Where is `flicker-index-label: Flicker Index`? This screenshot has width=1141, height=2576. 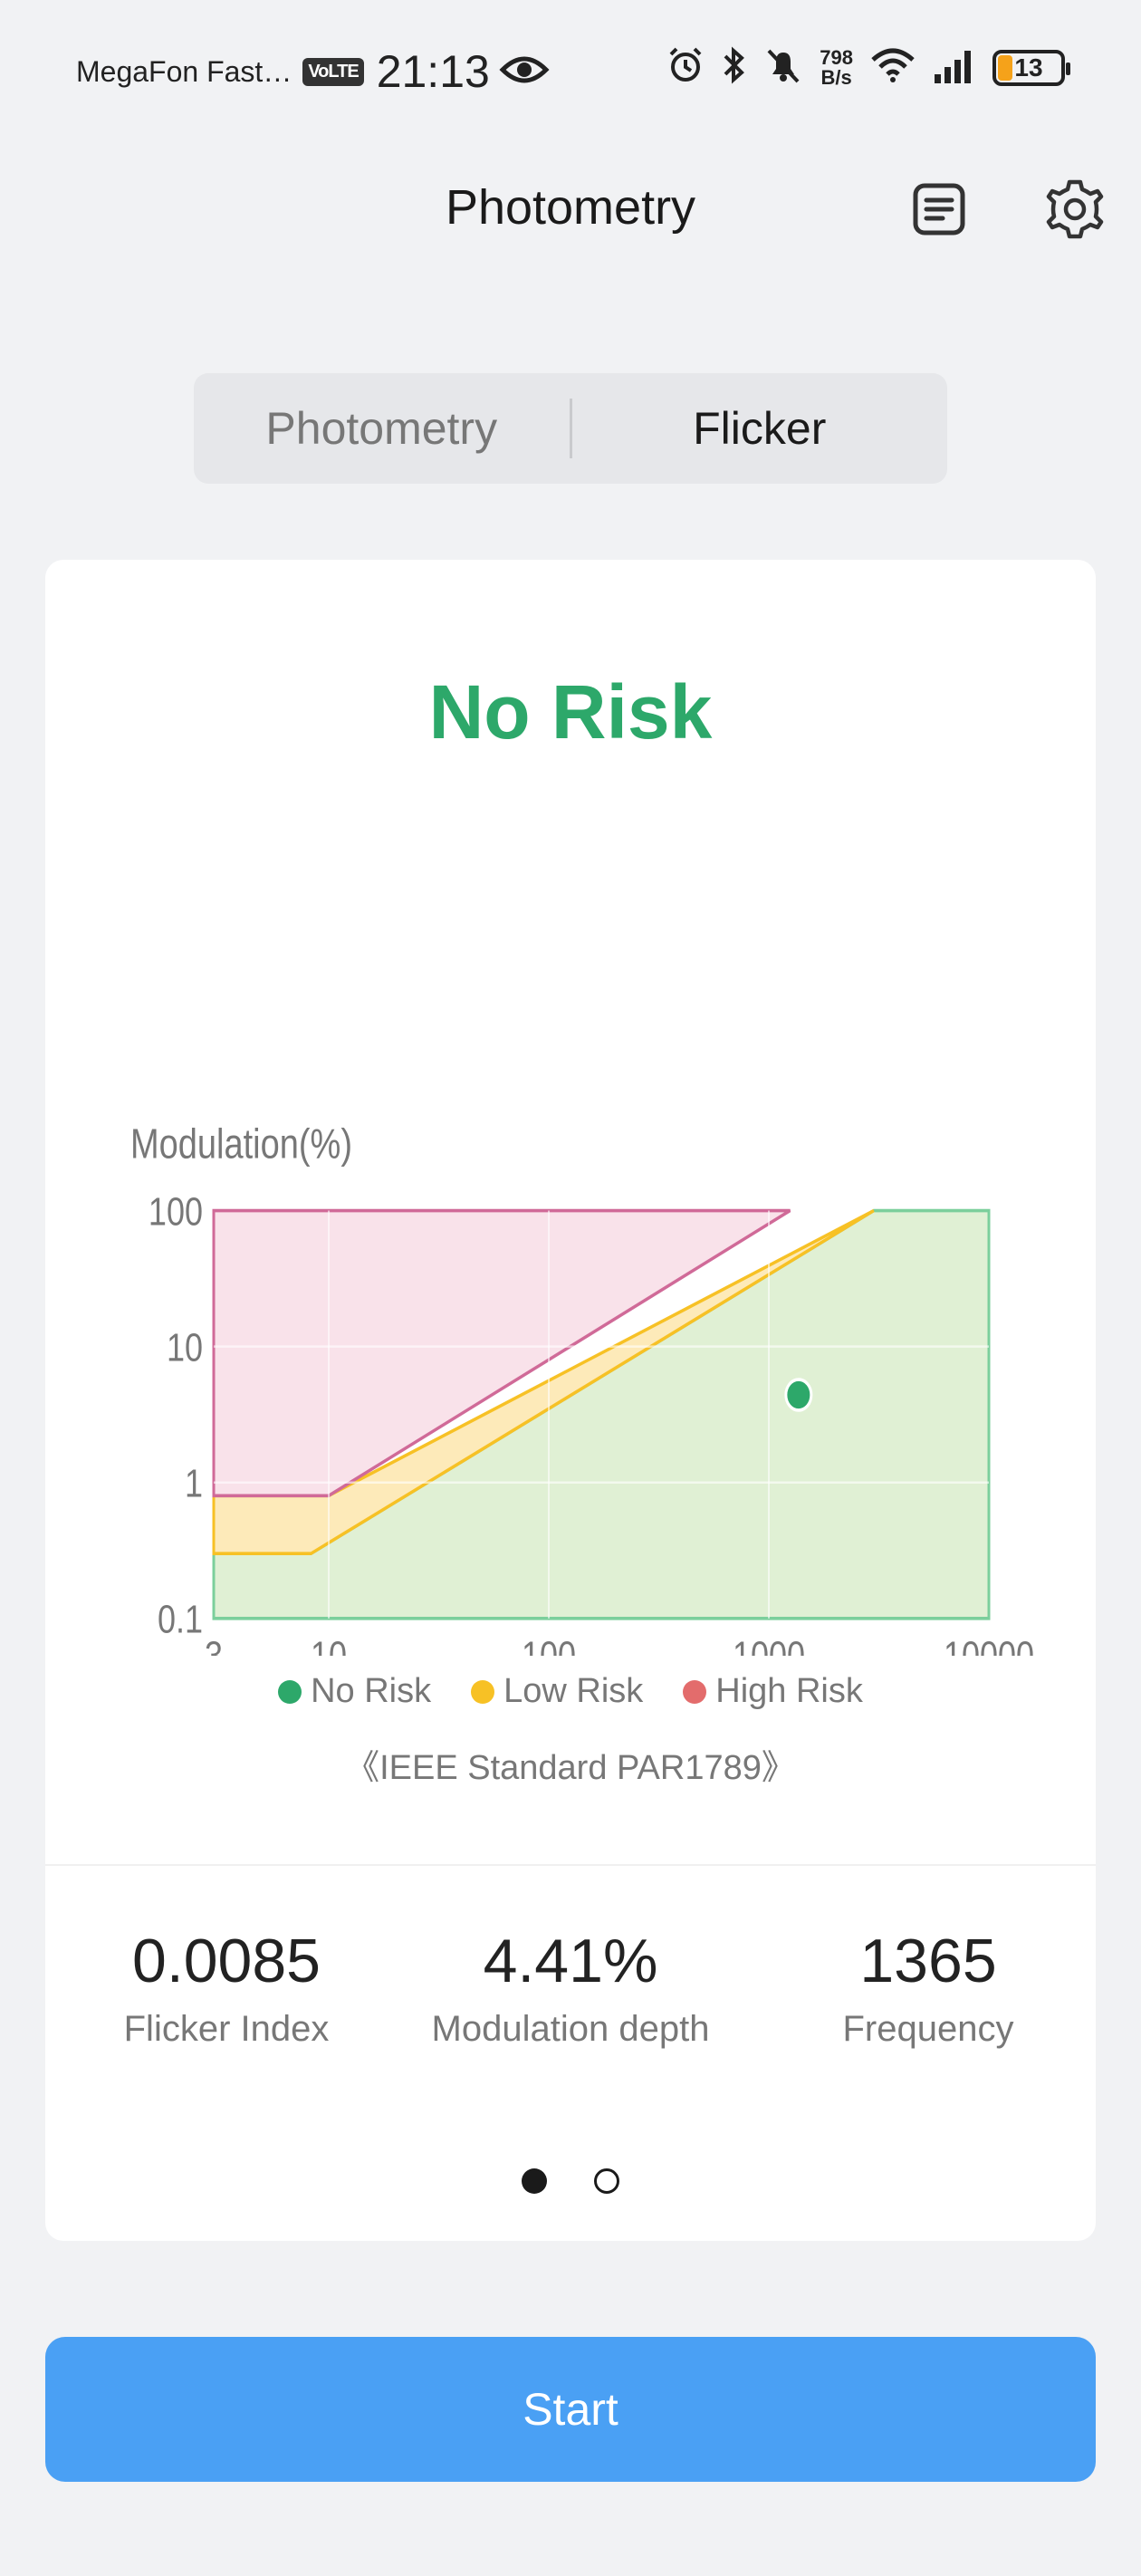 flicker-index-label: Flicker Index is located at coordinates (227, 2029).